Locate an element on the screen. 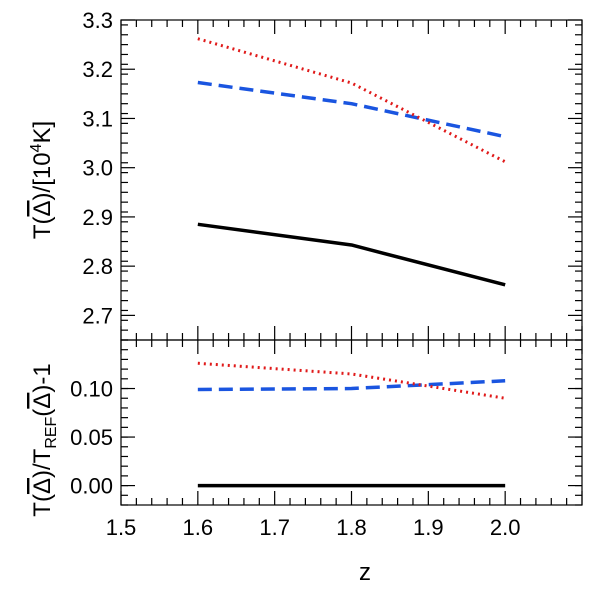 This screenshot has width=598, height=590. top-ytick-label: 3.3 is located at coordinates (97, 20).